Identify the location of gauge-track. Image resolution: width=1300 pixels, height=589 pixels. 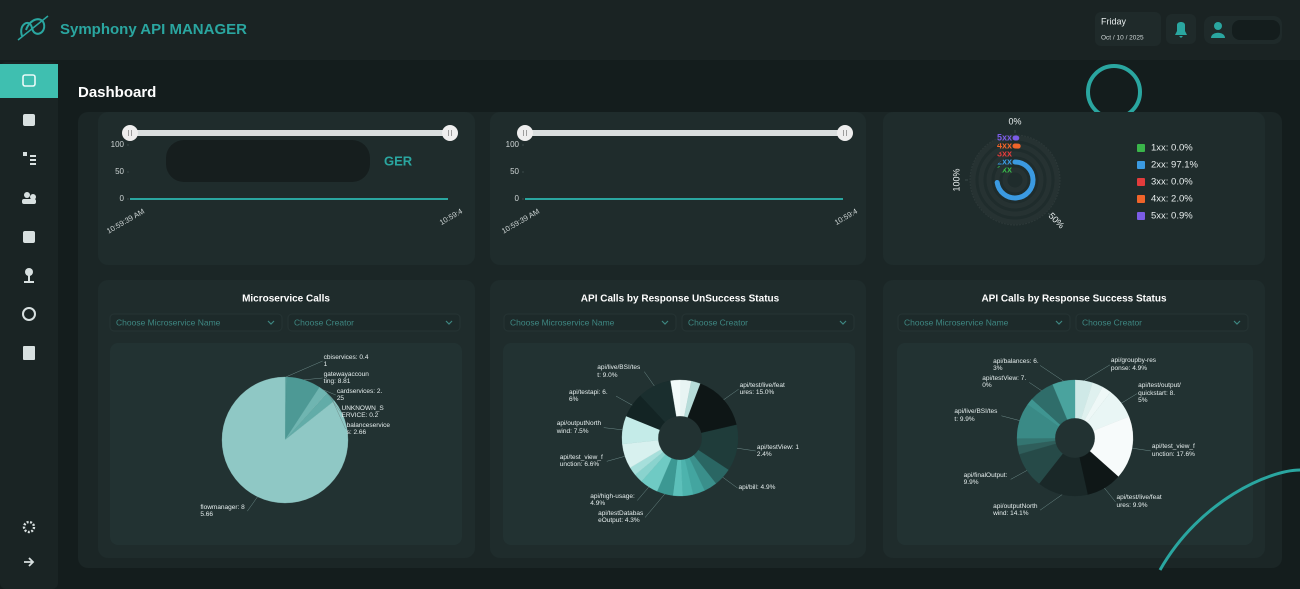
(1015, 180).